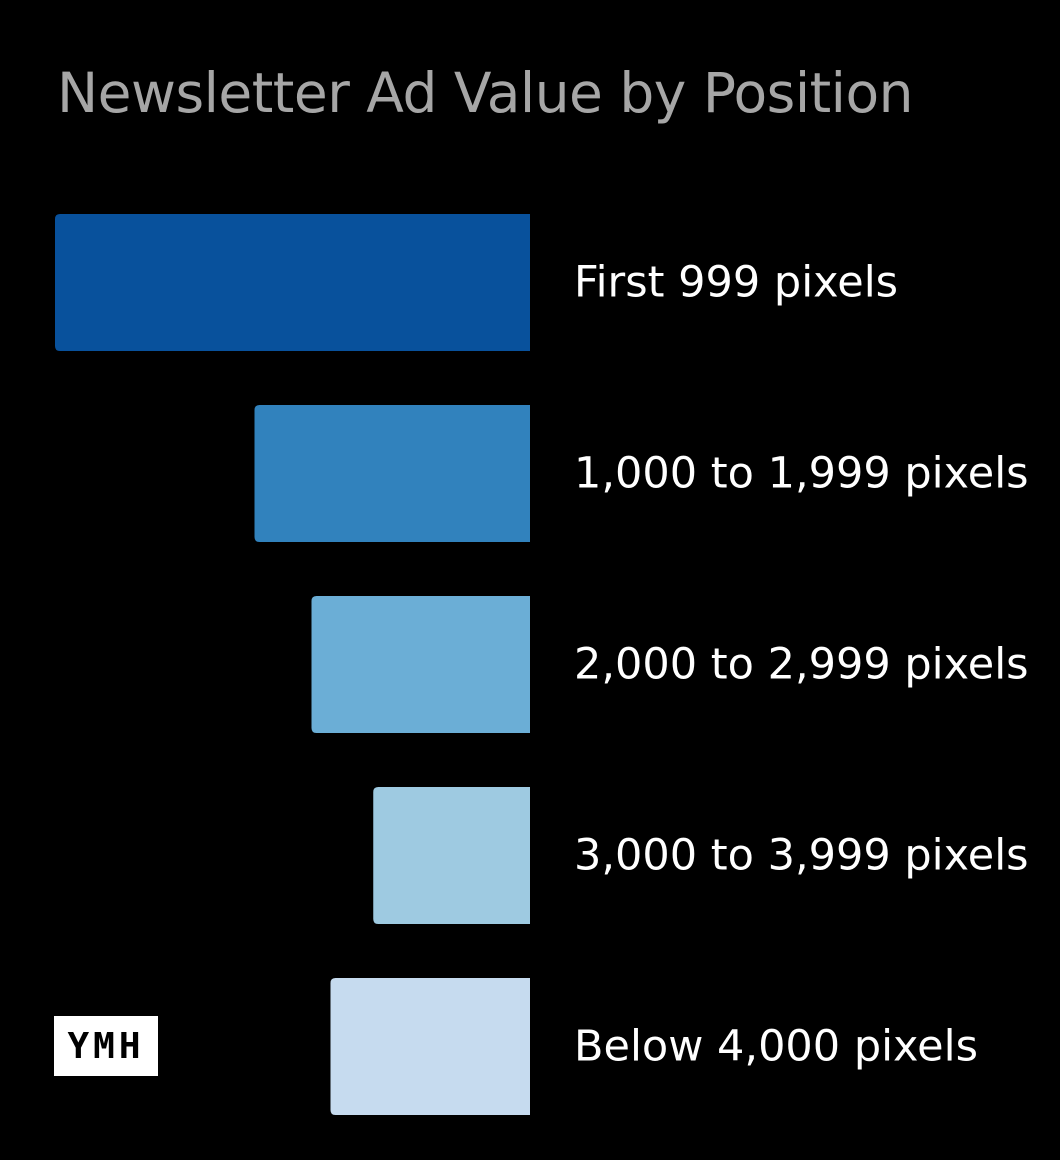 This screenshot has width=1060, height=1160. I want to click on chart-title: Newsletter Ad Value by Position, so click(485, 93).